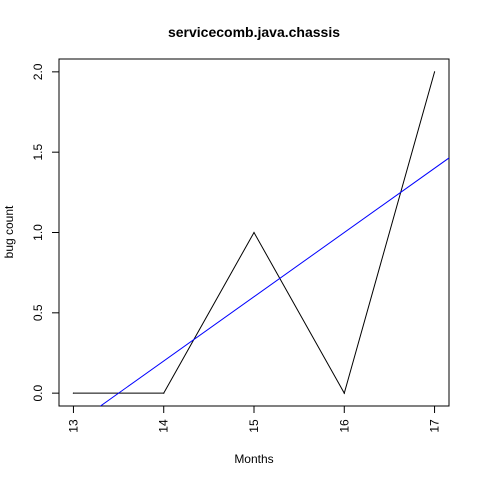 The width and height of the screenshot is (480, 485). Describe the element at coordinates (38, 152) in the screenshot. I see `y-tick-label: 1.5` at that location.